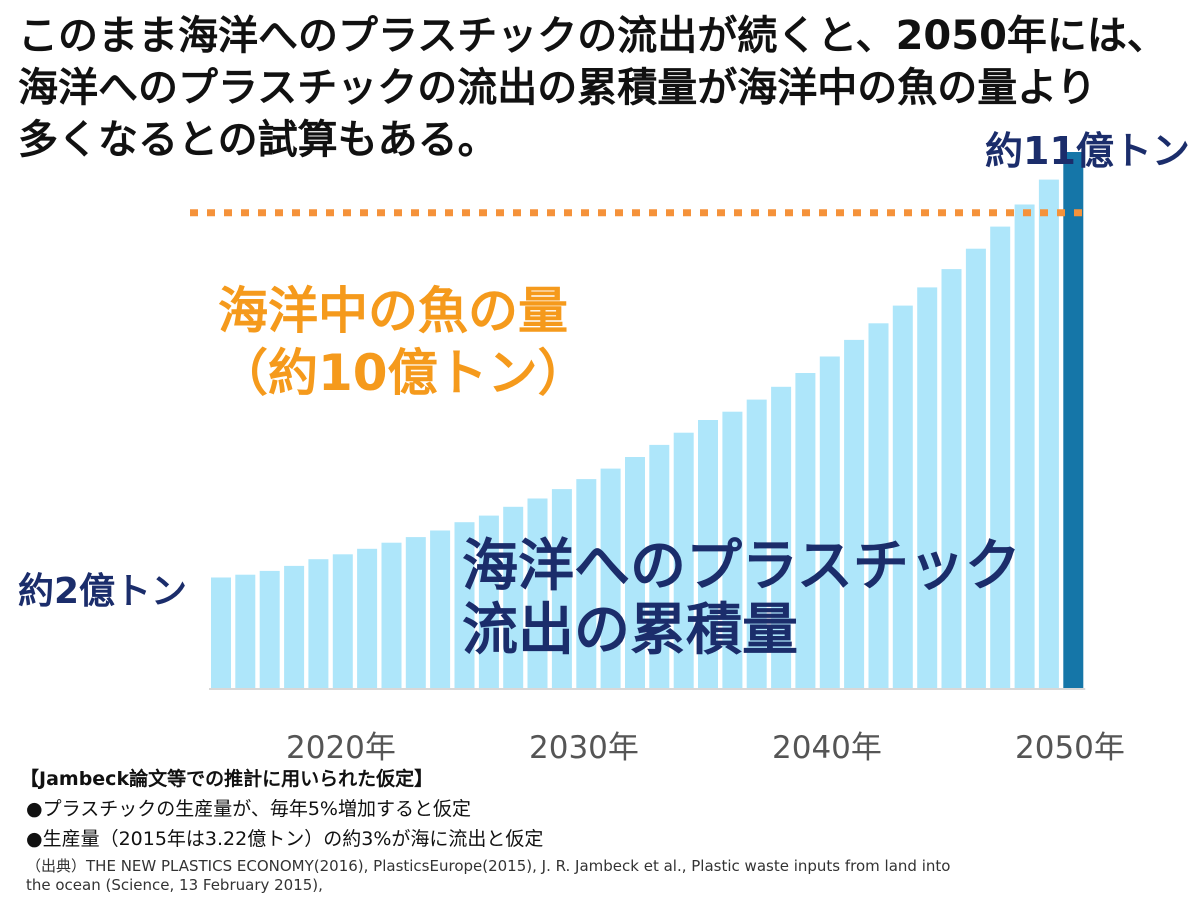 The width and height of the screenshot is (1200, 898). Describe the element at coordinates (285, 839) in the screenshot. I see `assumption-item-2: ●生産量（2015年は3.22億トン）の約3%が海に流出と仮定` at that location.